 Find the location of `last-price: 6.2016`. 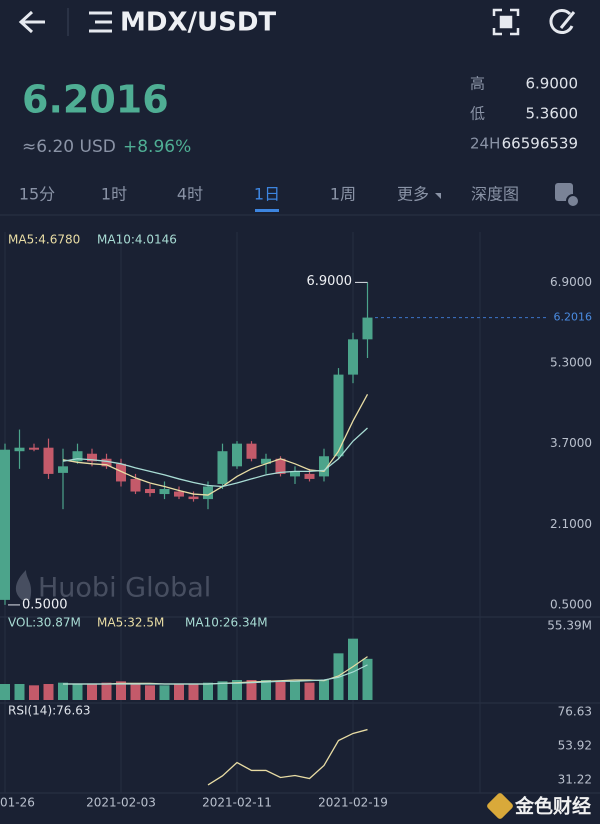

last-price: 6.2016 is located at coordinates (95, 100).